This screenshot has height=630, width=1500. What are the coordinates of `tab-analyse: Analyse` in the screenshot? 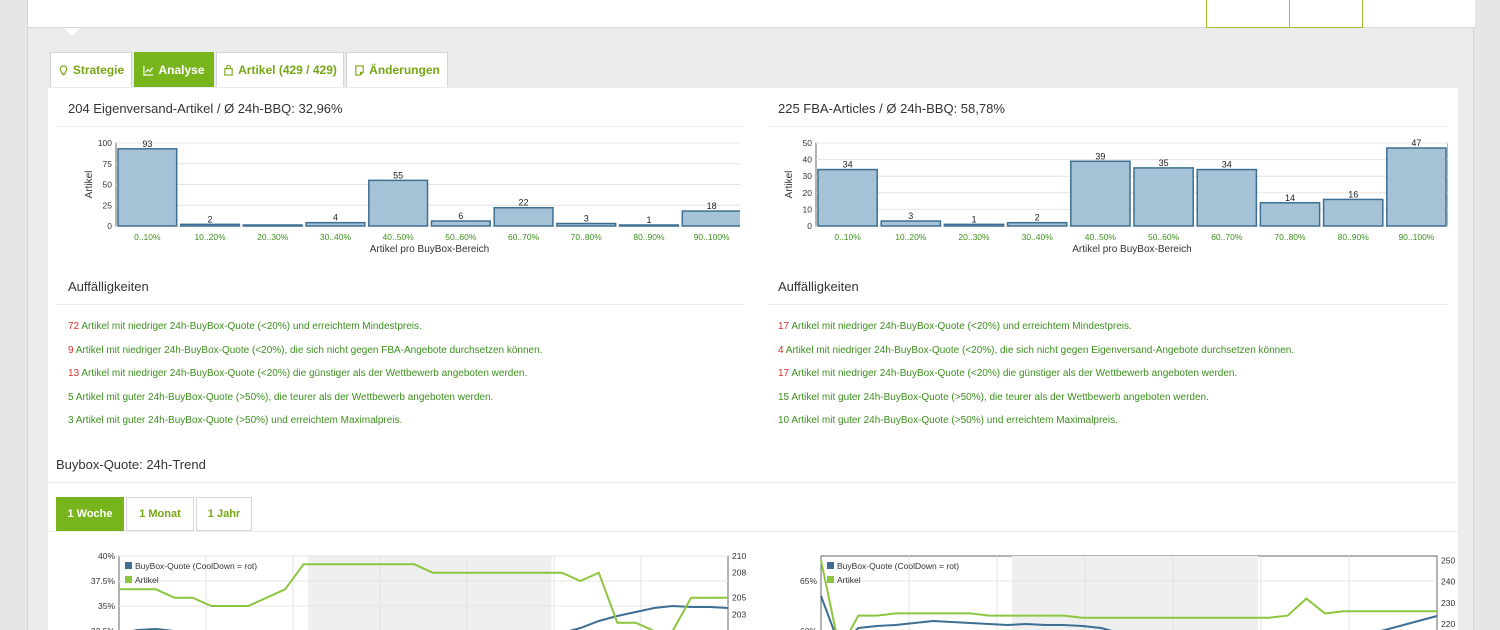 It's located at (174, 69).